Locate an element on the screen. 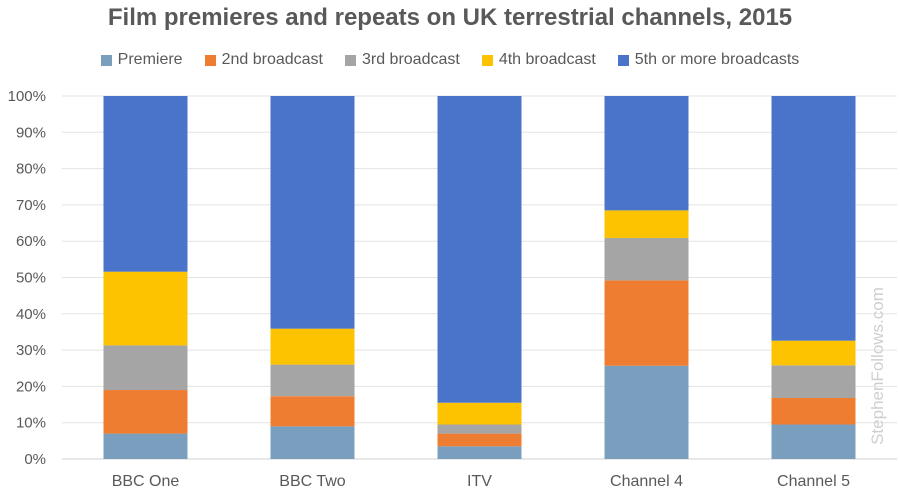 The height and width of the screenshot is (490, 900). legend-item-premiere: Premiere is located at coordinates (141, 60).